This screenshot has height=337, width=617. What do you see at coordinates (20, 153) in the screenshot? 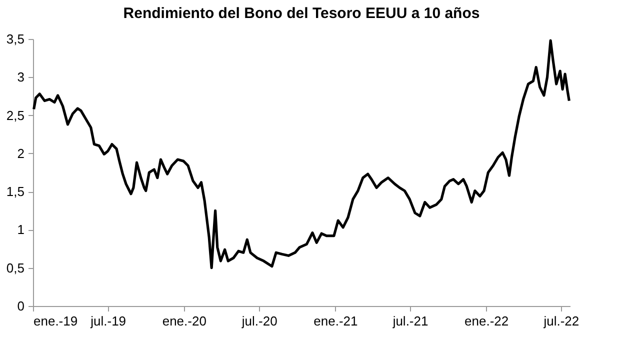
I see `y-tick-label: 2` at bounding box center [20, 153].